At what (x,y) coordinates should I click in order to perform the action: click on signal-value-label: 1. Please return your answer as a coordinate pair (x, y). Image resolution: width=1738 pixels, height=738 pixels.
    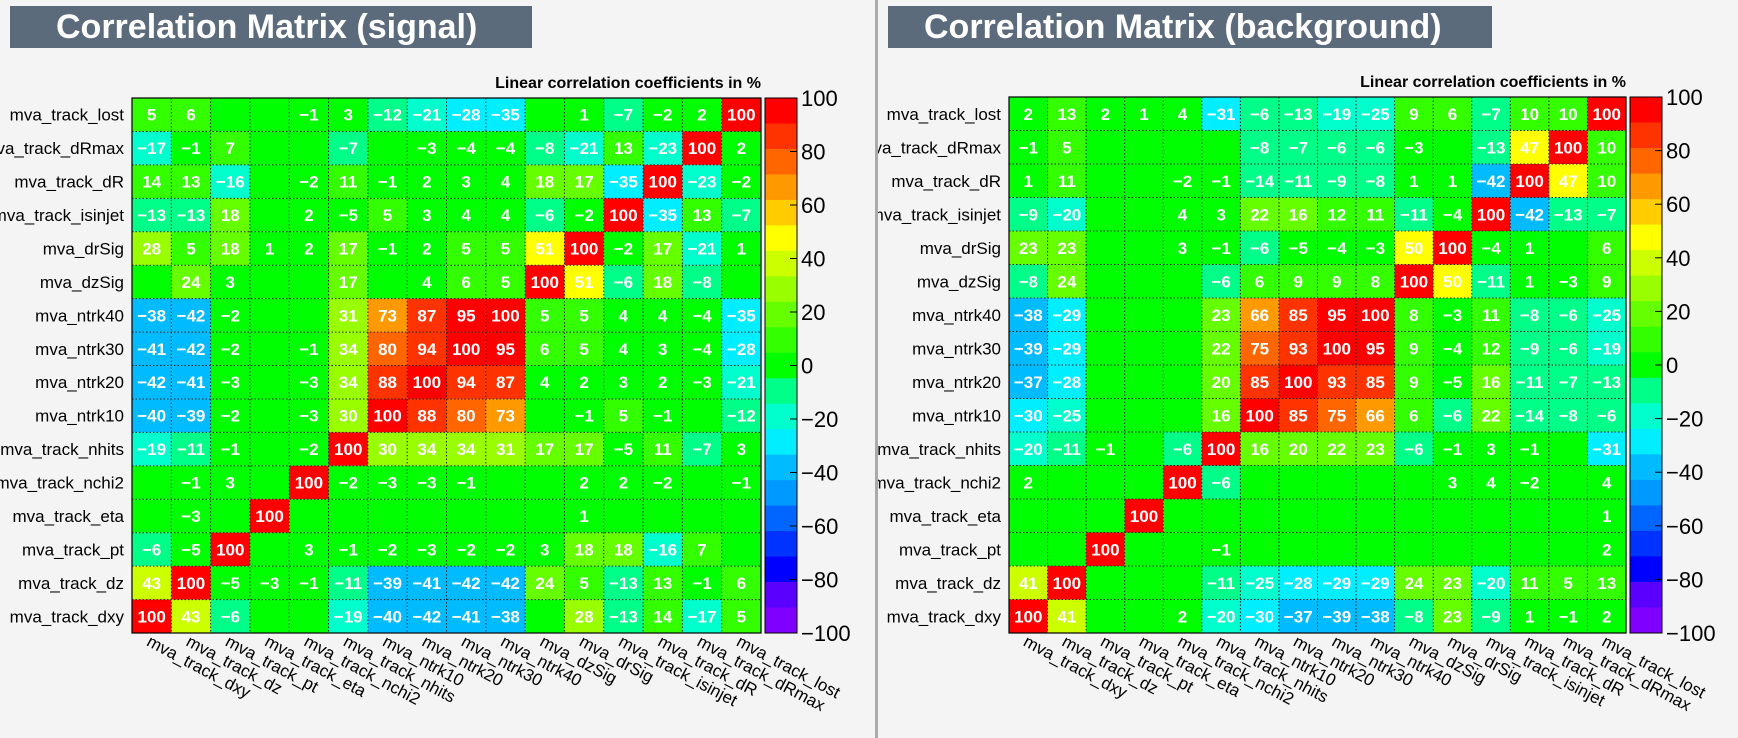
    Looking at the image, I should click on (583, 115).